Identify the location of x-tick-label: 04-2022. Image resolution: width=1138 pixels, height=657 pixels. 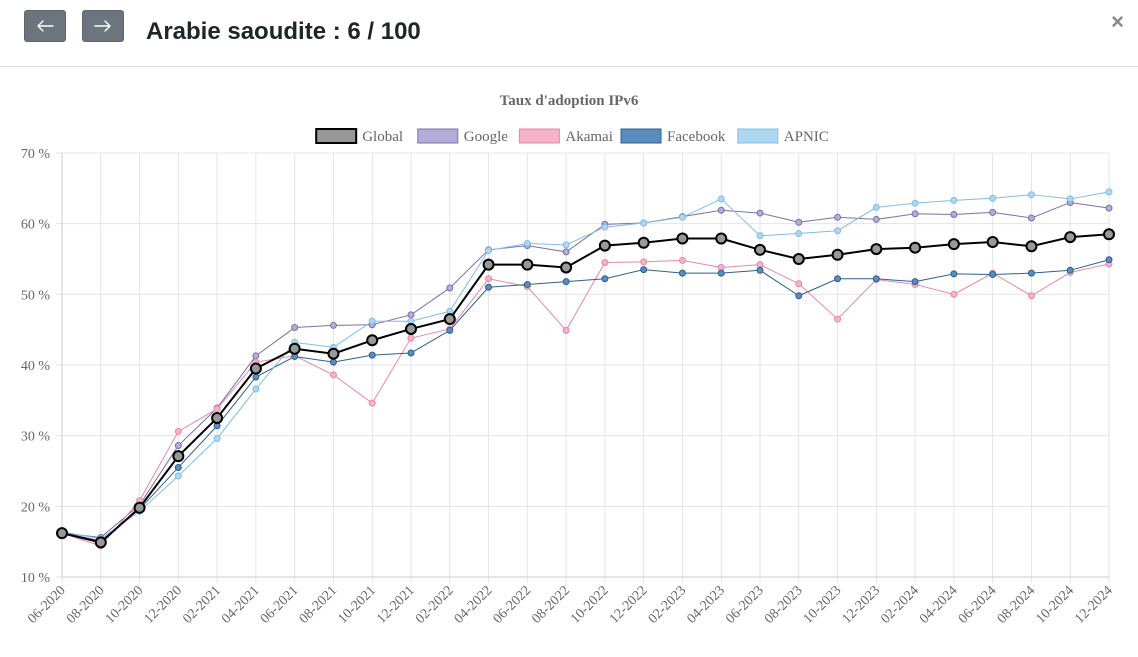
(474, 605).